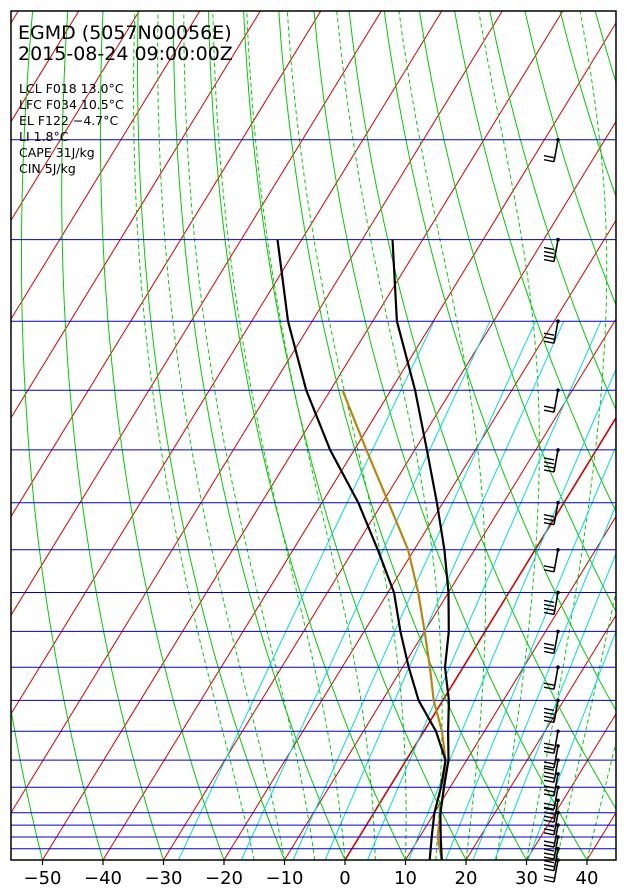 Image resolution: width=627 pixels, height=889 pixels. Describe the element at coordinates (44, 136) in the screenshot. I see `index-li: LI 1.8°C` at that location.